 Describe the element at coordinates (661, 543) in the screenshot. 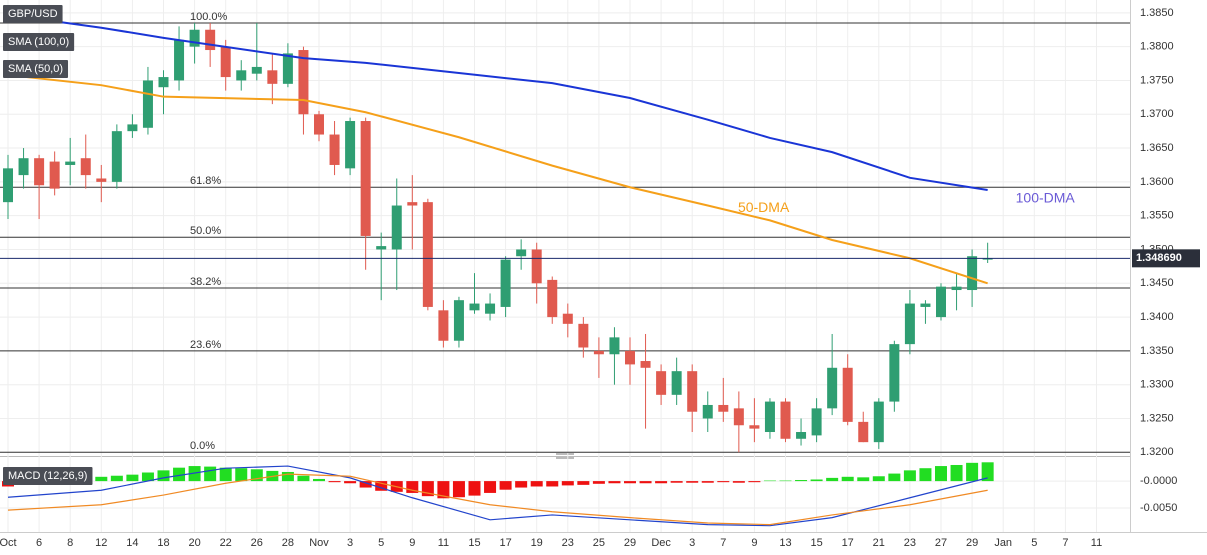

I see `x-tick-label: Dec` at that location.